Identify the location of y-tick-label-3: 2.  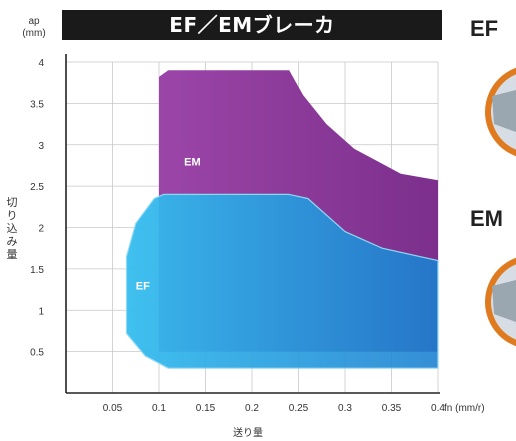
(41, 229).